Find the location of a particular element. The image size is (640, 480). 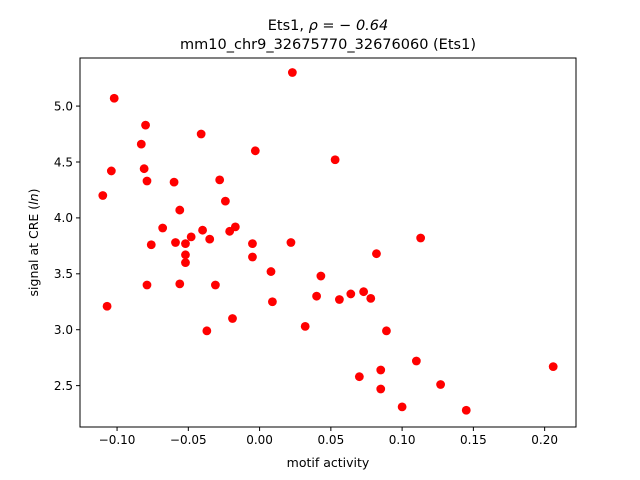

y-axis-label: signal at CRE (ln) is located at coordinates (33, 243).